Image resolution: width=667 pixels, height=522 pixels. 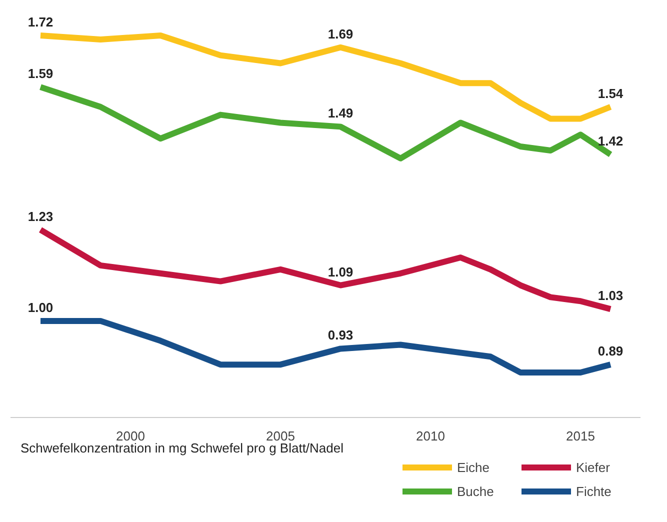 What do you see at coordinates (341, 34) in the screenshot?
I see `data-label: 1.69` at bounding box center [341, 34].